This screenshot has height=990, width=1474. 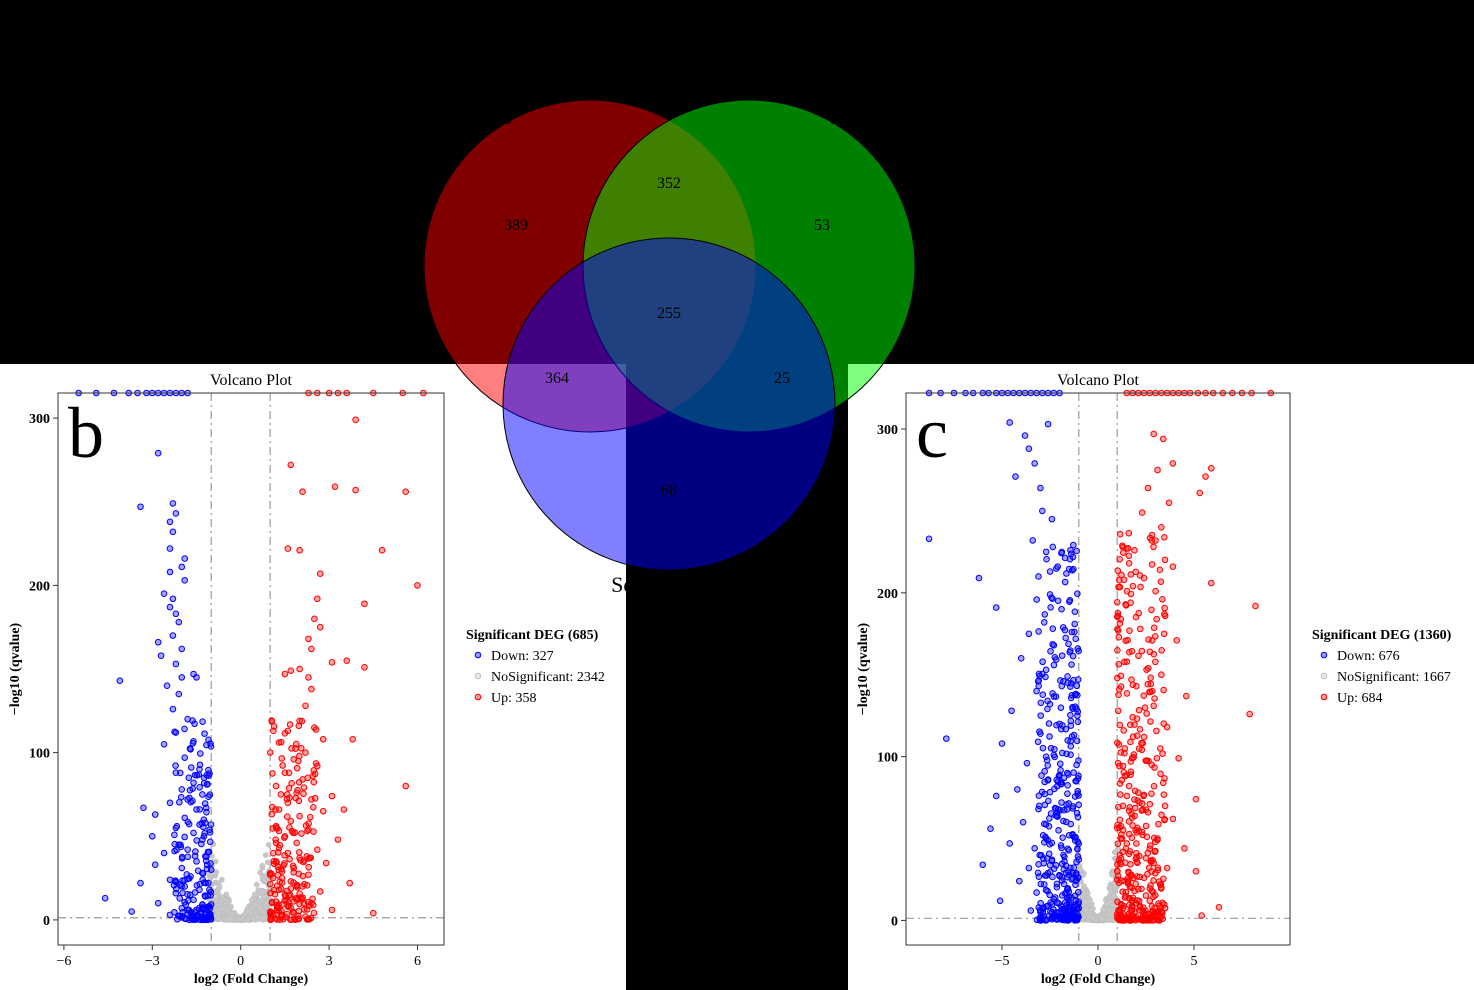 I want to click on legend-label: Up: 684, so click(x=1360, y=698).